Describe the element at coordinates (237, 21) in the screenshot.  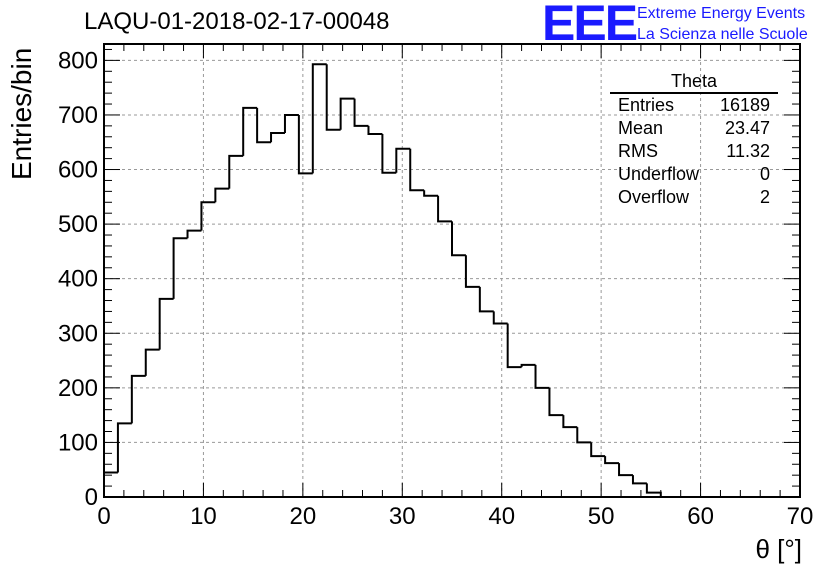
I see `chart-title: LAQU-01-2018-02-17-00048` at that location.